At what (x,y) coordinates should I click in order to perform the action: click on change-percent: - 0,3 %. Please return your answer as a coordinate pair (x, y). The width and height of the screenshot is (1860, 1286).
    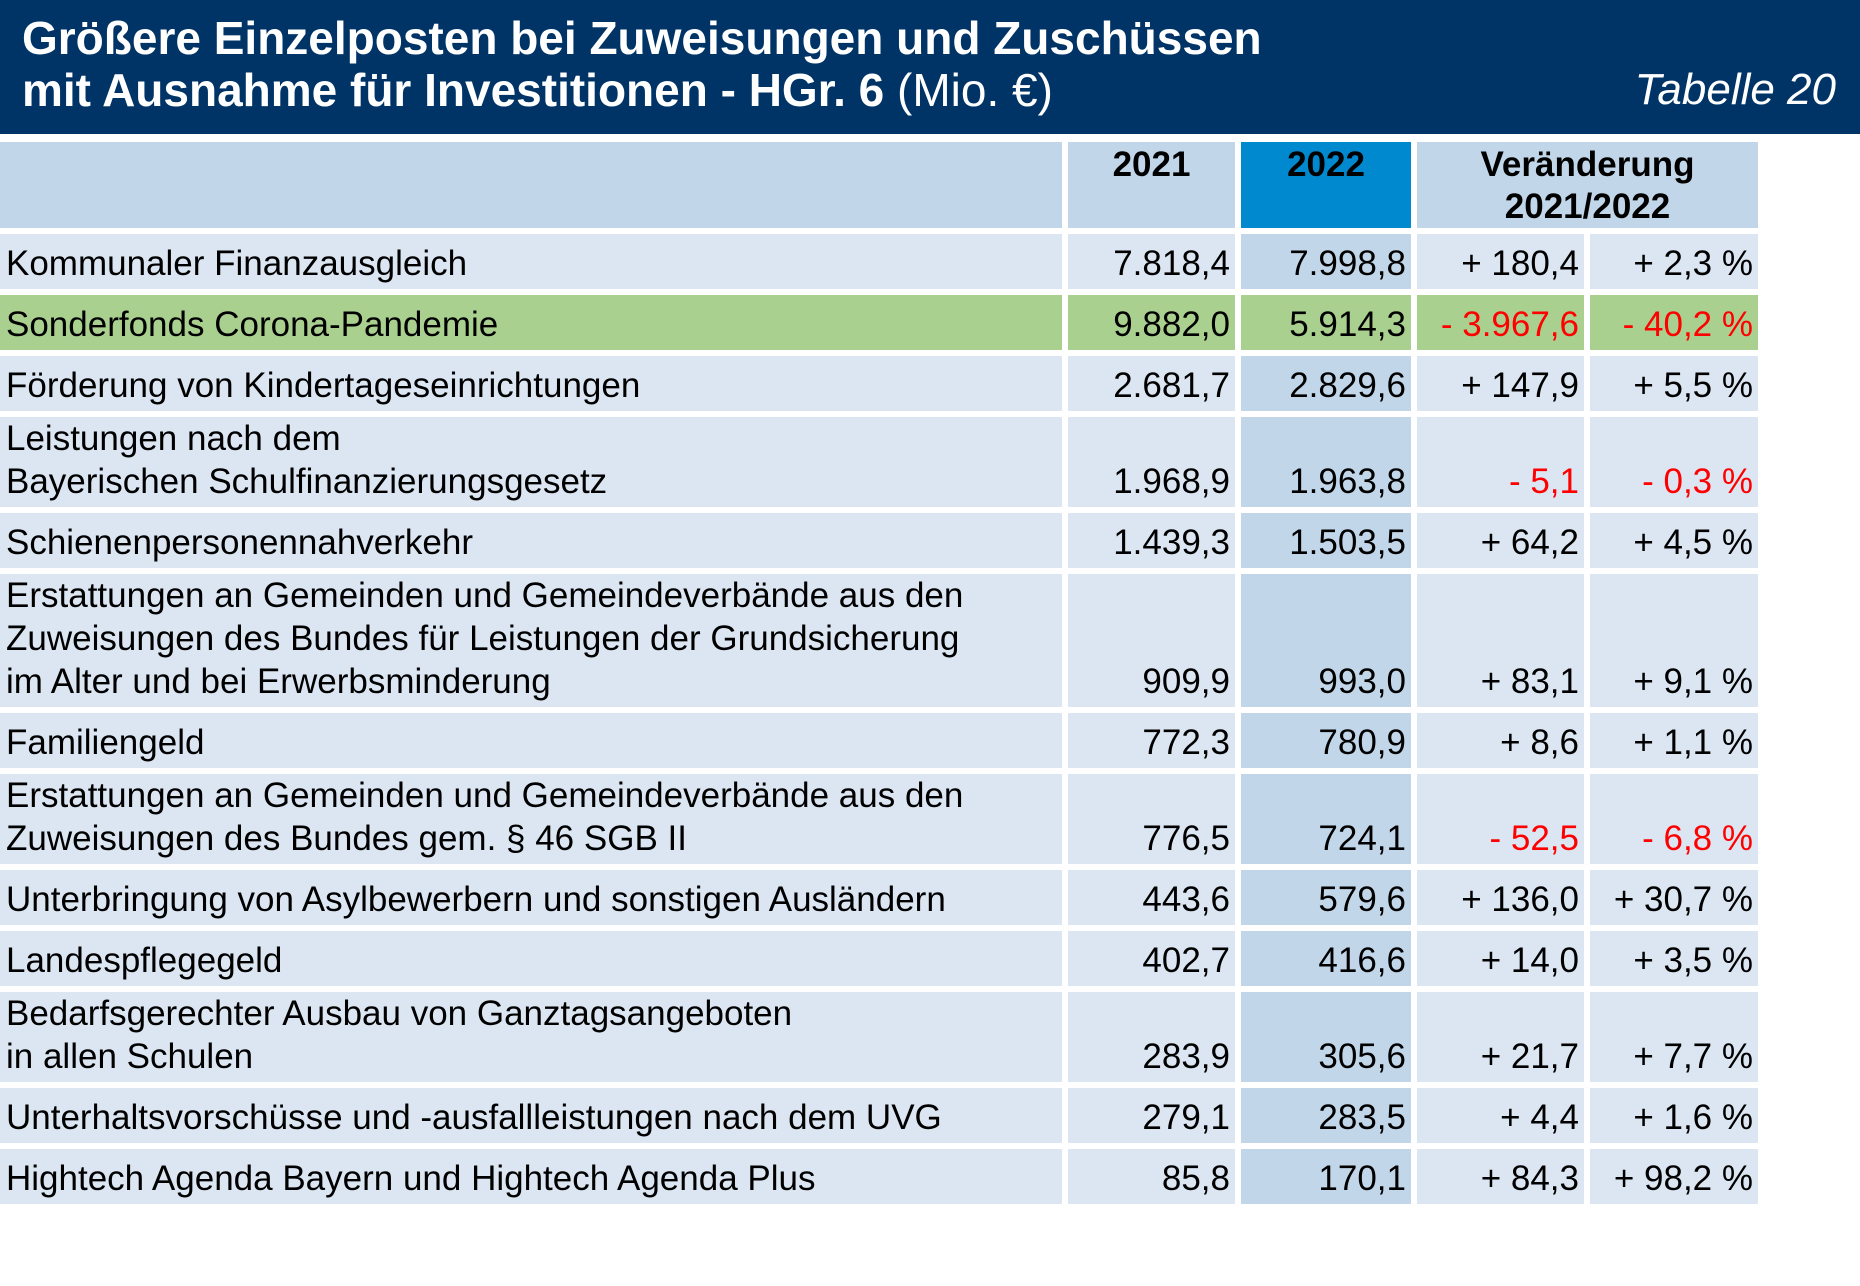
    Looking at the image, I should click on (1674, 462).